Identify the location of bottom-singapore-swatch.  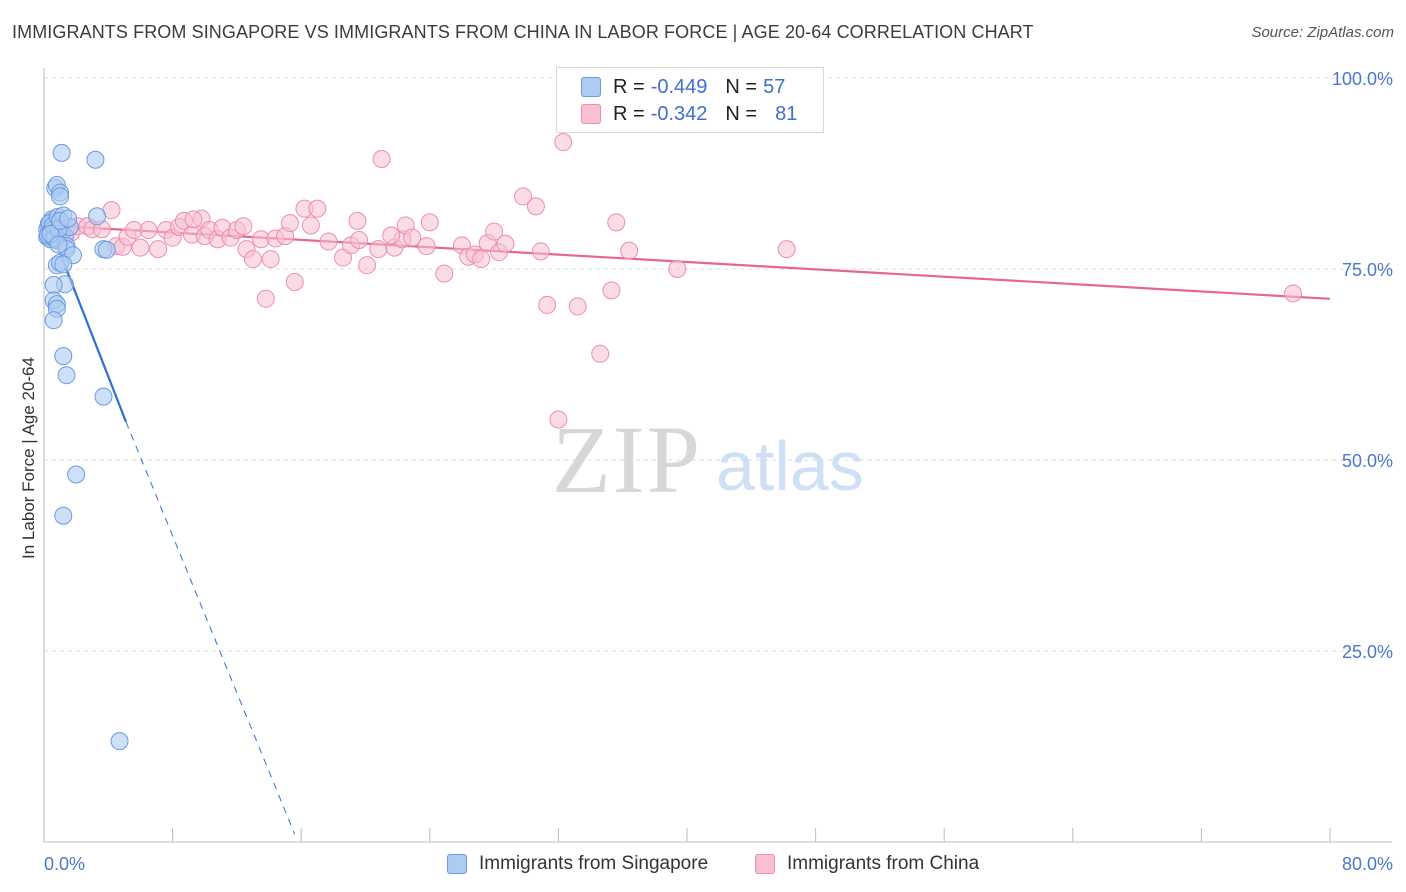
(457, 864).